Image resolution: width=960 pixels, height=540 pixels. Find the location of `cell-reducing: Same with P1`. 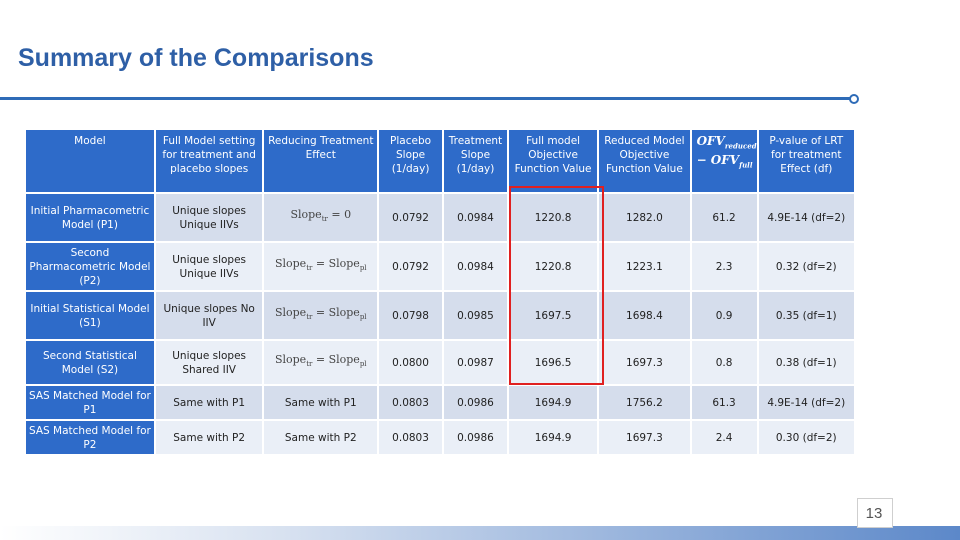

cell-reducing: Same with P1 is located at coordinates (321, 402).